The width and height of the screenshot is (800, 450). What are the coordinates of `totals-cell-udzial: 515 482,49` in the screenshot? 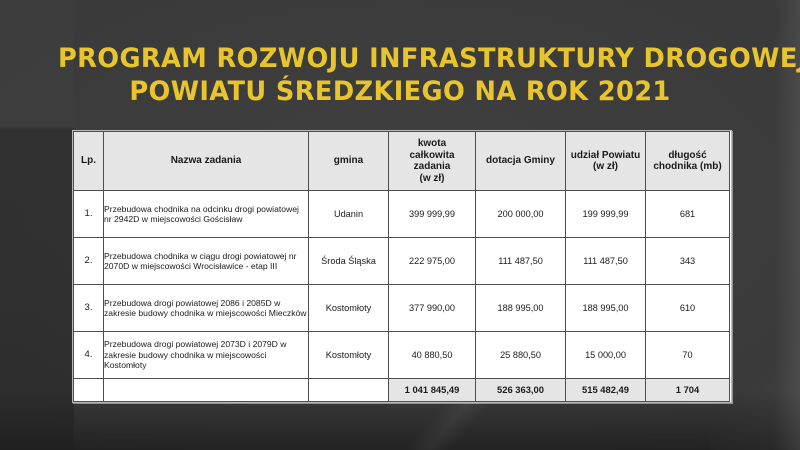 It's located at (605, 390).